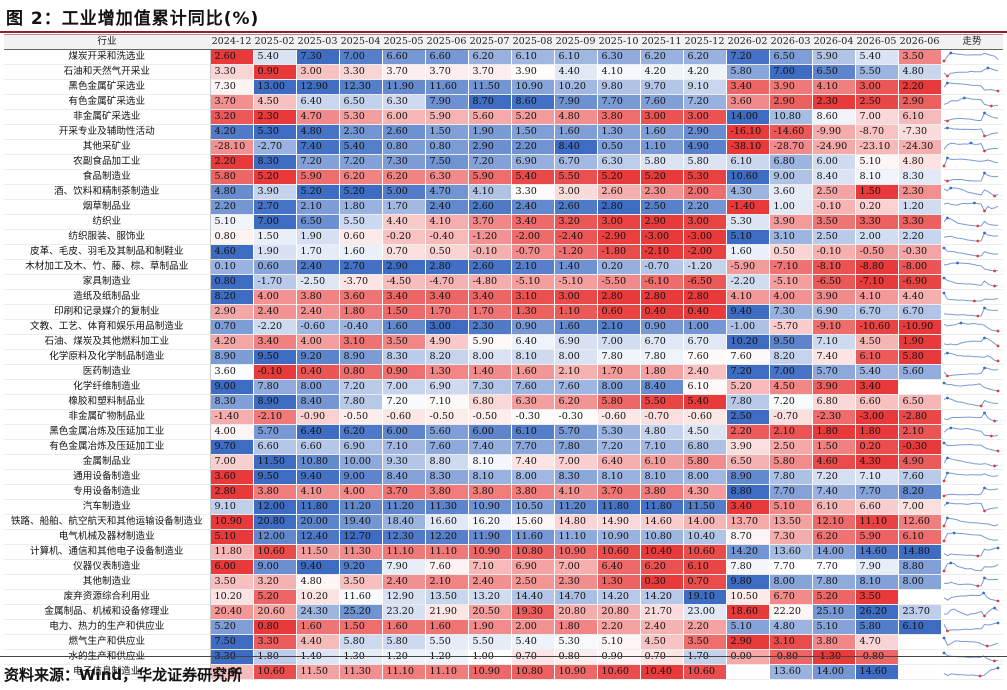 This screenshot has width=1007, height=690. I want to click on value-cell: 0.80, so click(232, 237).